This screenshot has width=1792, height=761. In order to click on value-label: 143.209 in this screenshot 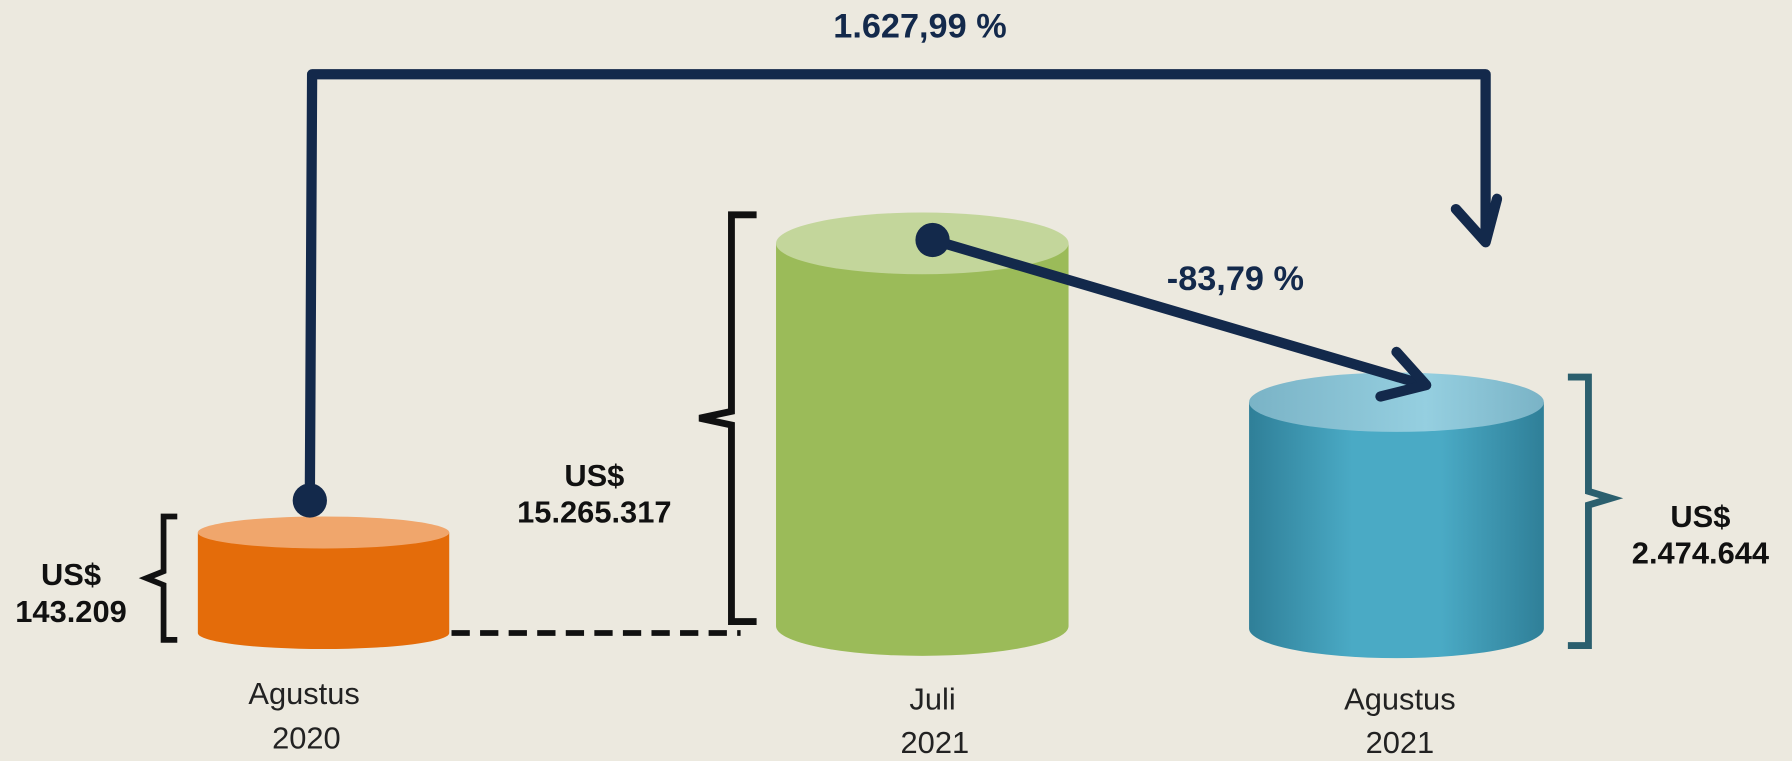, I will do `click(71, 611)`.